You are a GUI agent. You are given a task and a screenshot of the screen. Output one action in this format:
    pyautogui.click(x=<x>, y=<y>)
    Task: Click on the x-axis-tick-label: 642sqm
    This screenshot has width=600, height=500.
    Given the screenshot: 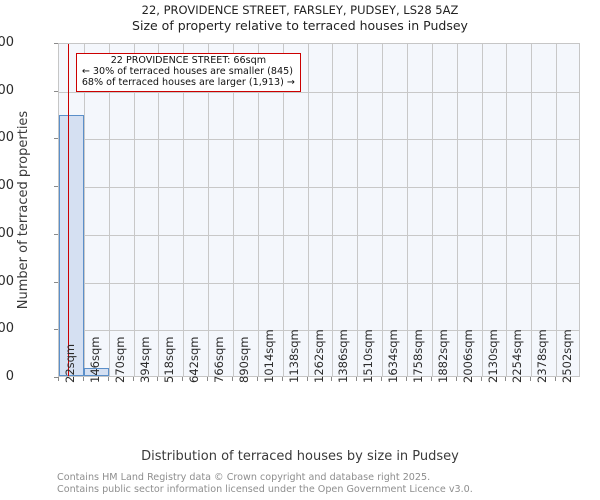 What is the action you would take?
    pyautogui.click(x=194, y=359)
    